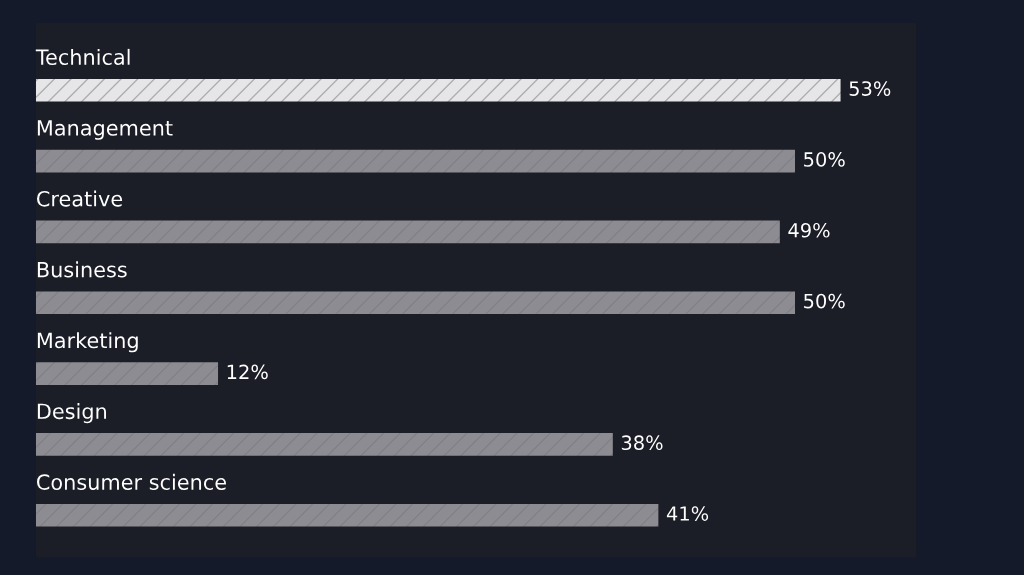 Image resolution: width=1024 pixels, height=575 pixels. I want to click on y-tick-label: Consumer science, so click(131, 481).